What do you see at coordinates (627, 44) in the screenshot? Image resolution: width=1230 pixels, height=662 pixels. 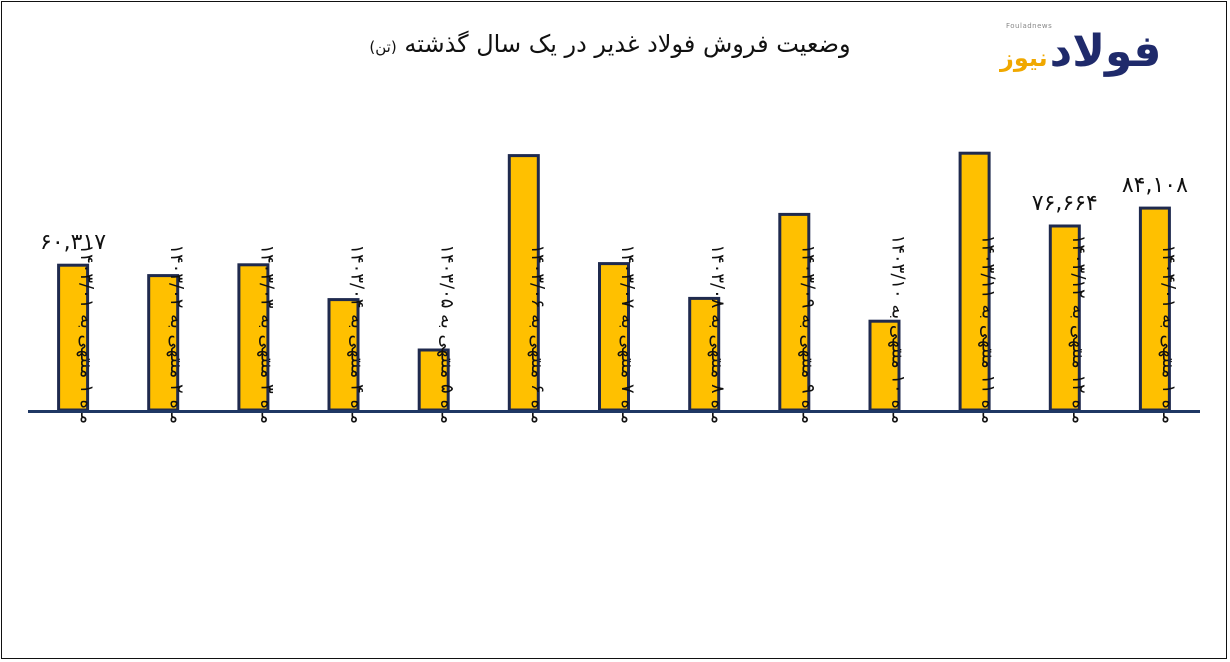 I see `chart-title-text: وضعیت فروش فولاد غدیر در یک سال گذشته` at bounding box center [627, 44].